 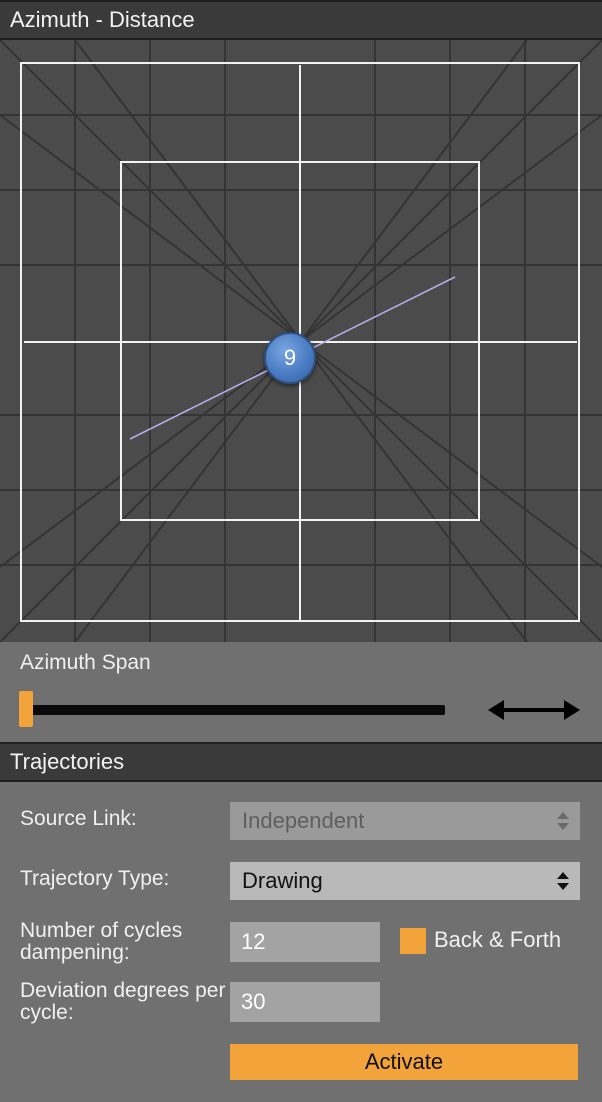 What do you see at coordinates (290, 358) in the screenshot?
I see `source-9-marker: 9` at bounding box center [290, 358].